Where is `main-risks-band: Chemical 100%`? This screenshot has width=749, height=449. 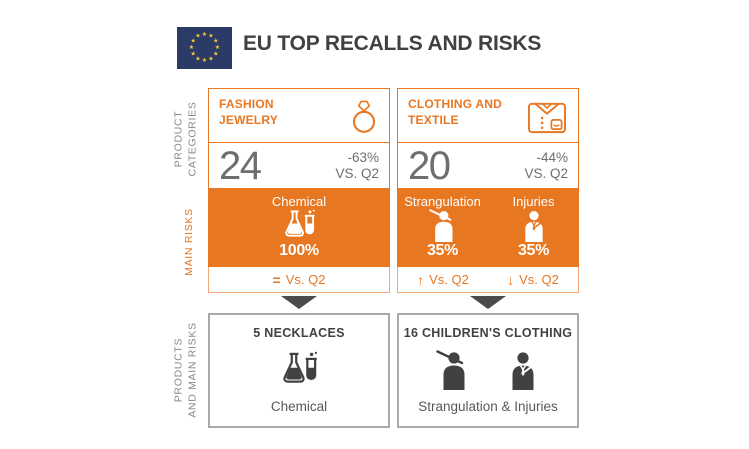 main-risks-band: Chemical 100% is located at coordinates (299, 228).